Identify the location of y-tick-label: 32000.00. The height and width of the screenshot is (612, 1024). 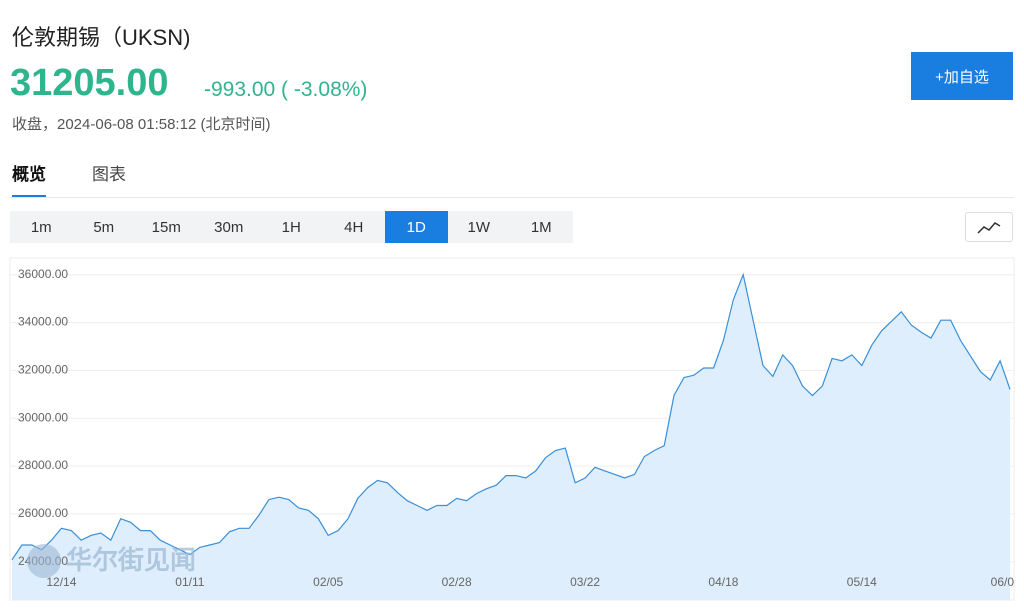
(43, 370).